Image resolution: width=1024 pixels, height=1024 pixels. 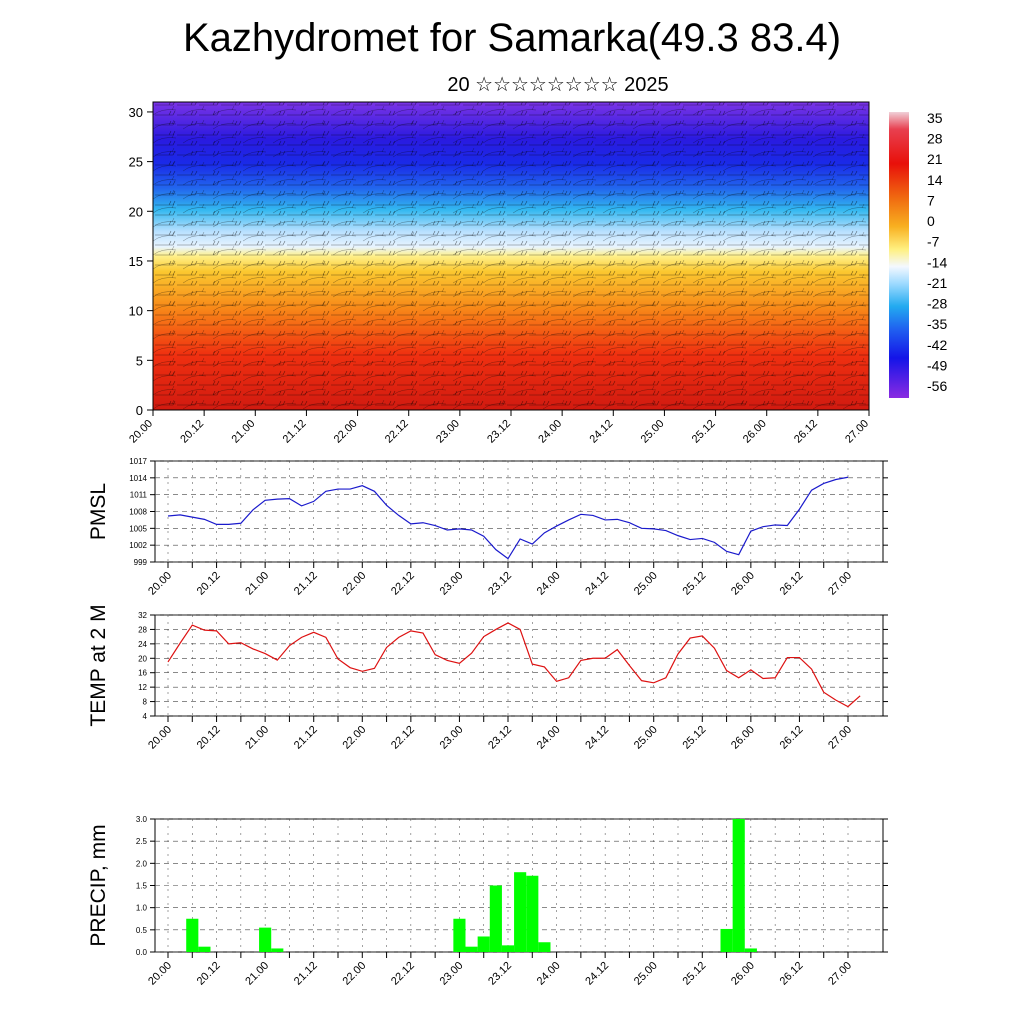 What do you see at coordinates (142, 629) in the screenshot?
I see `y-tick-label: 28` at bounding box center [142, 629].